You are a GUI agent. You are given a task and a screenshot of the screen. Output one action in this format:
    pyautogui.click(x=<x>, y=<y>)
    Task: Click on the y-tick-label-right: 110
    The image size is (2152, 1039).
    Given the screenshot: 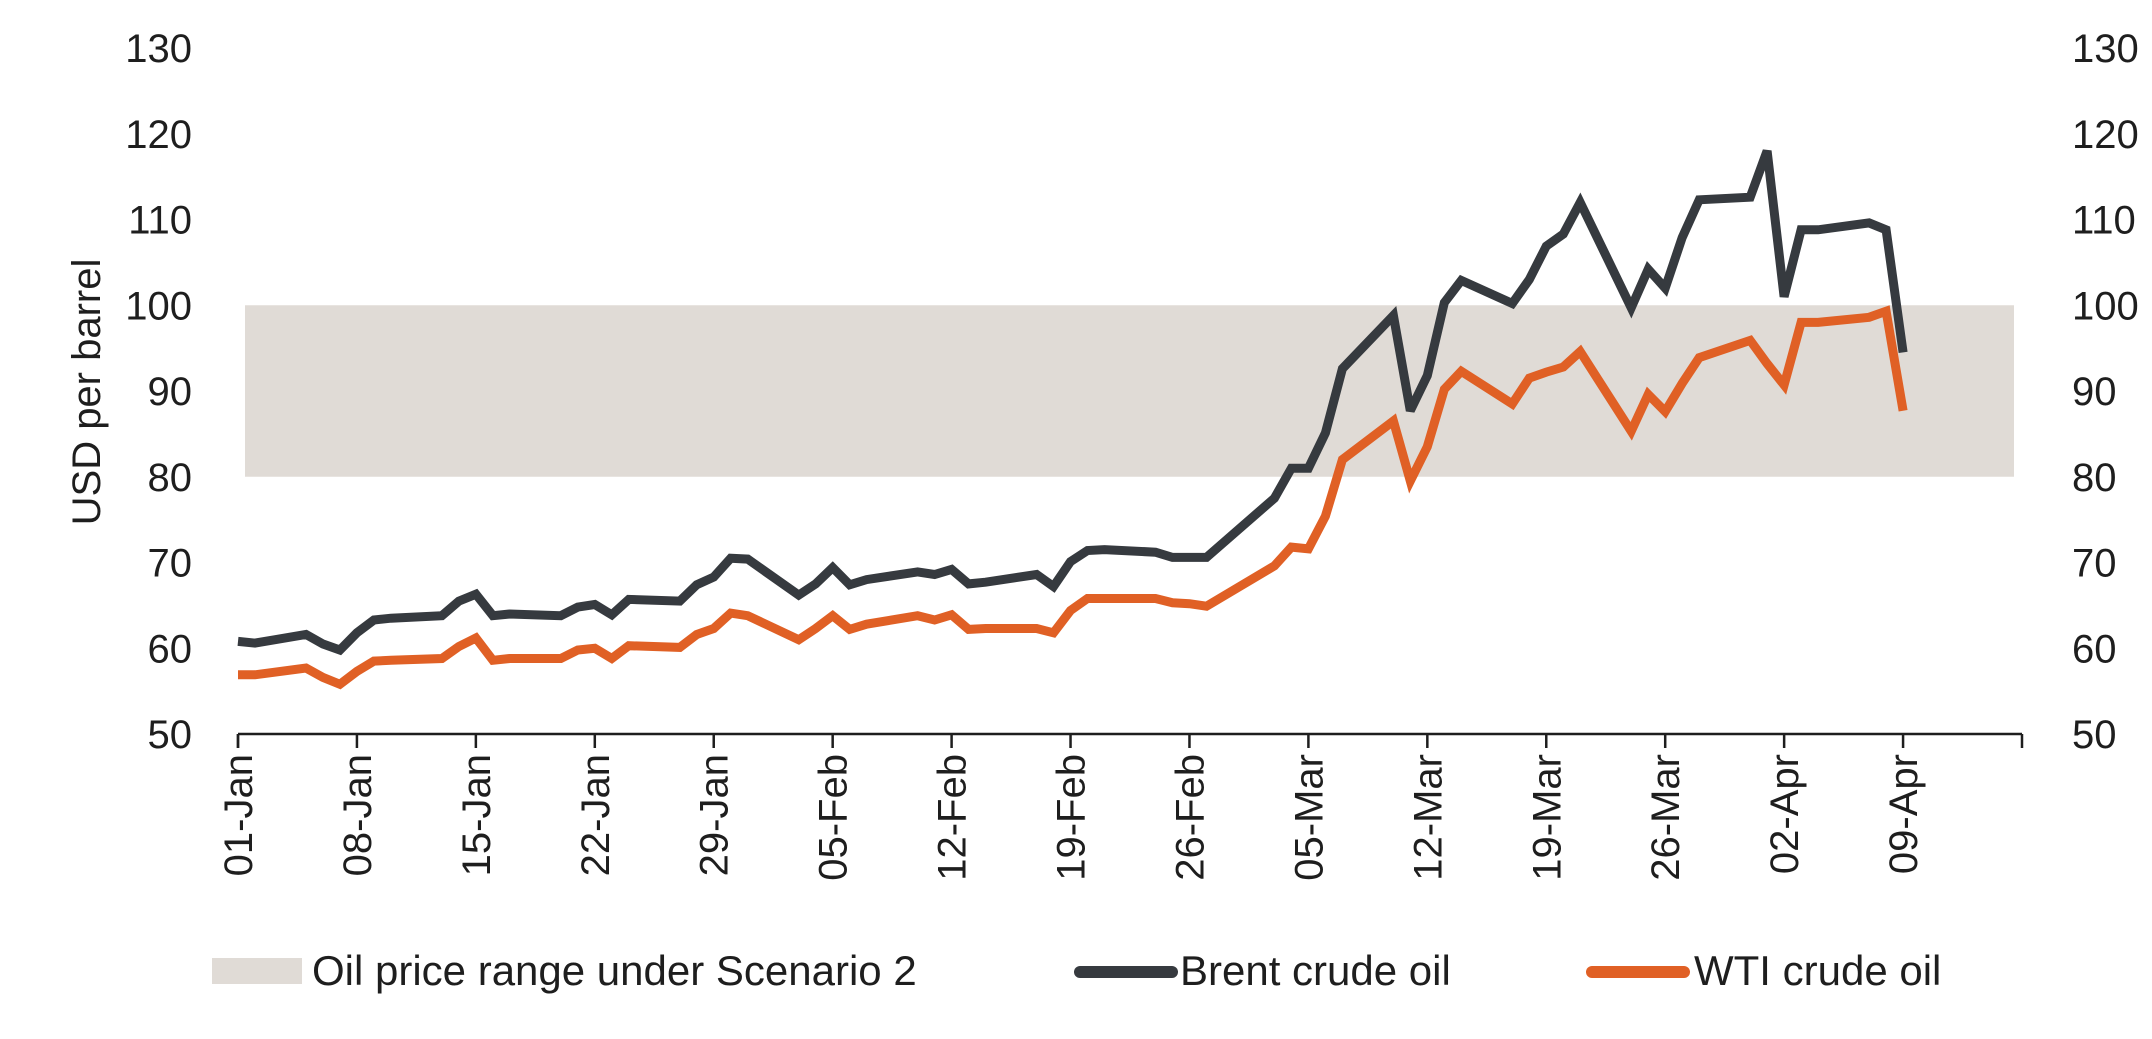 What is the action you would take?
    pyautogui.click(x=2104, y=221)
    